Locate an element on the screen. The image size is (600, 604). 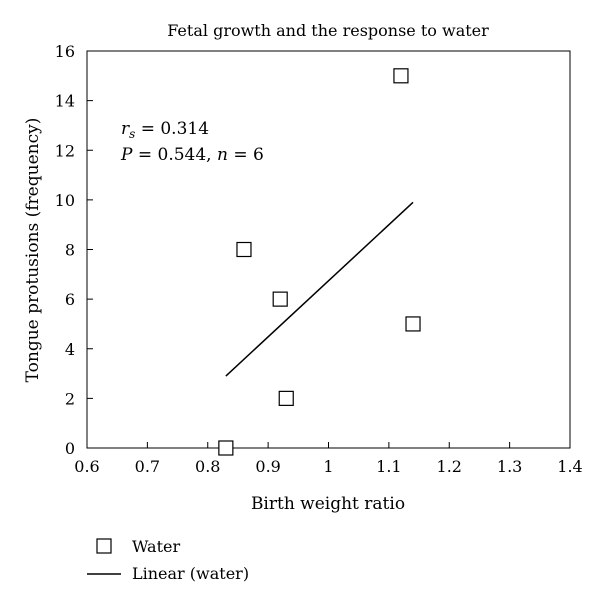
y-tick-label: 10 is located at coordinates (65, 200).